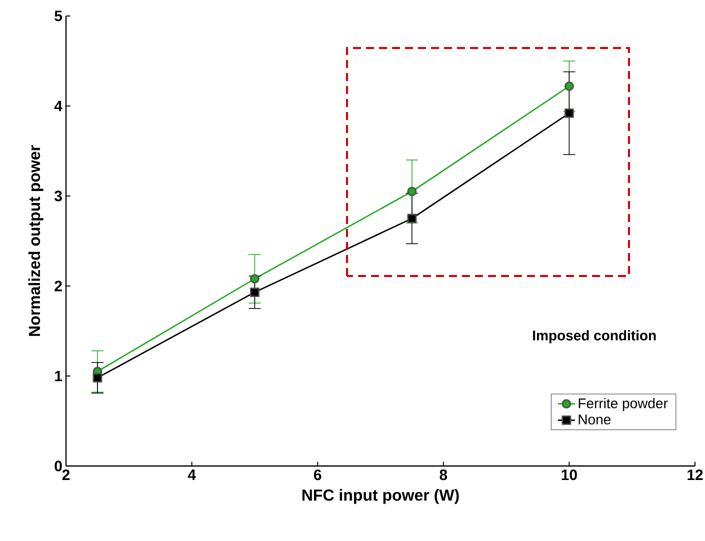 This screenshot has width=705, height=541. Describe the element at coordinates (569, 475) in the screenshot. I see `x-tick-label: 10` at that location.